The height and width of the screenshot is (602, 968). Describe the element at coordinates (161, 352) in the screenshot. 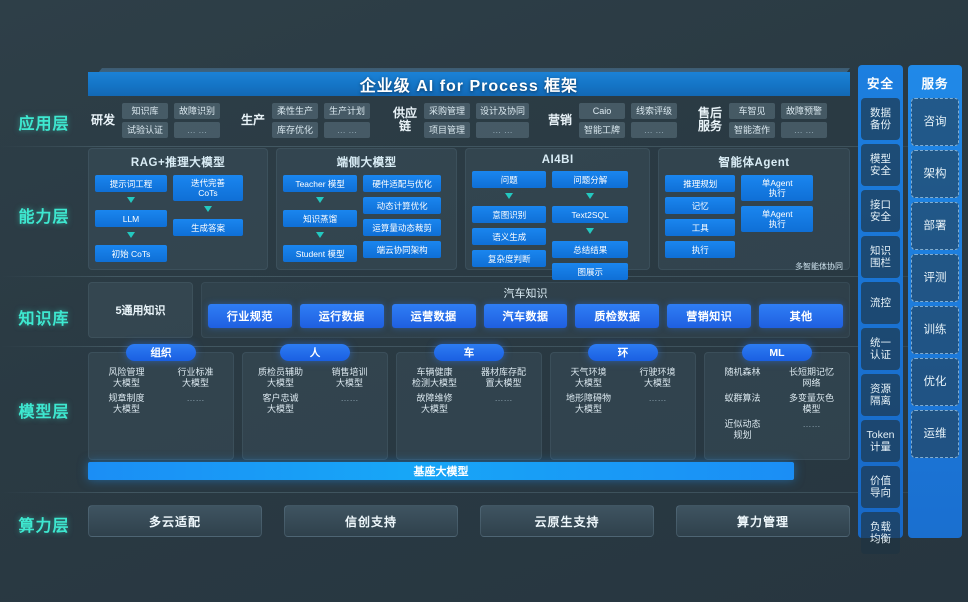

I see `model-card-pill: 组织` at that location.